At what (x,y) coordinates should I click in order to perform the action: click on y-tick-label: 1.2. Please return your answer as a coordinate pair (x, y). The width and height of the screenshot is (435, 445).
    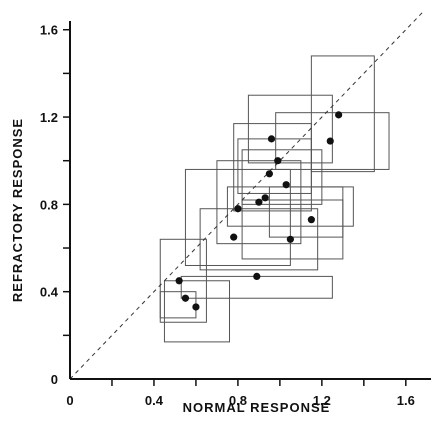
    Looking at the image, I should click on (49, 117).